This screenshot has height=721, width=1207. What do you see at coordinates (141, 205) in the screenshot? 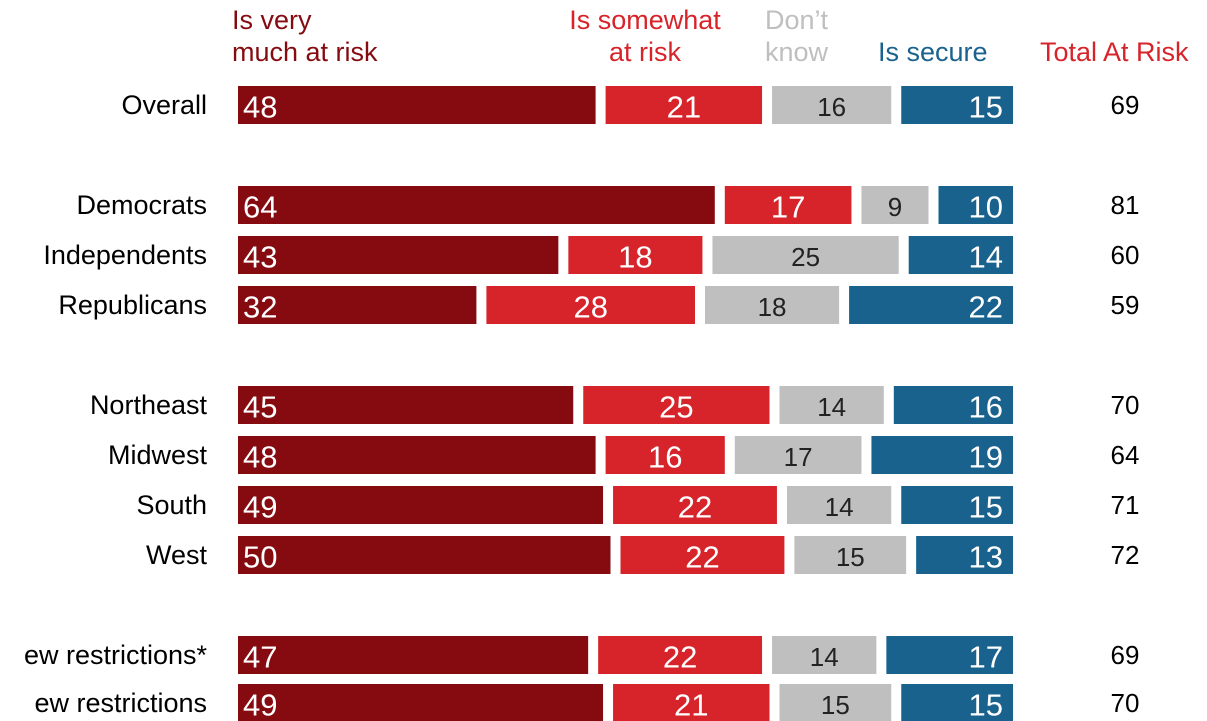
I see `category-label: Democrats` at bounding box center [141, 205].